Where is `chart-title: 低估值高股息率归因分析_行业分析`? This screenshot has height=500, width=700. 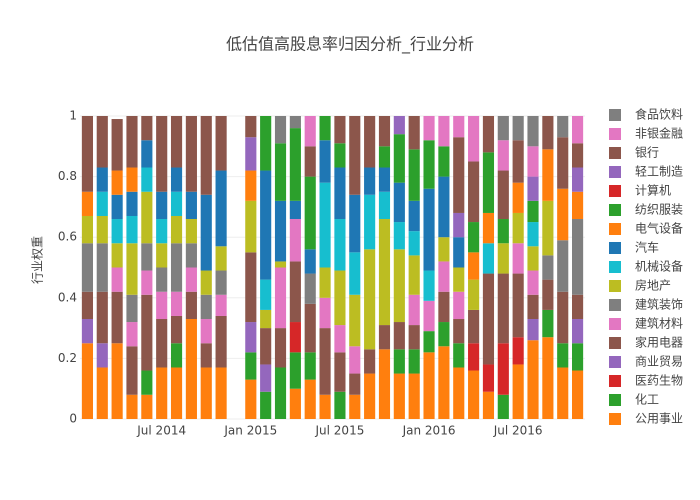 chart-title: 低估值高股息率归因分析_行业分析 is located at coordinates (350, 45).